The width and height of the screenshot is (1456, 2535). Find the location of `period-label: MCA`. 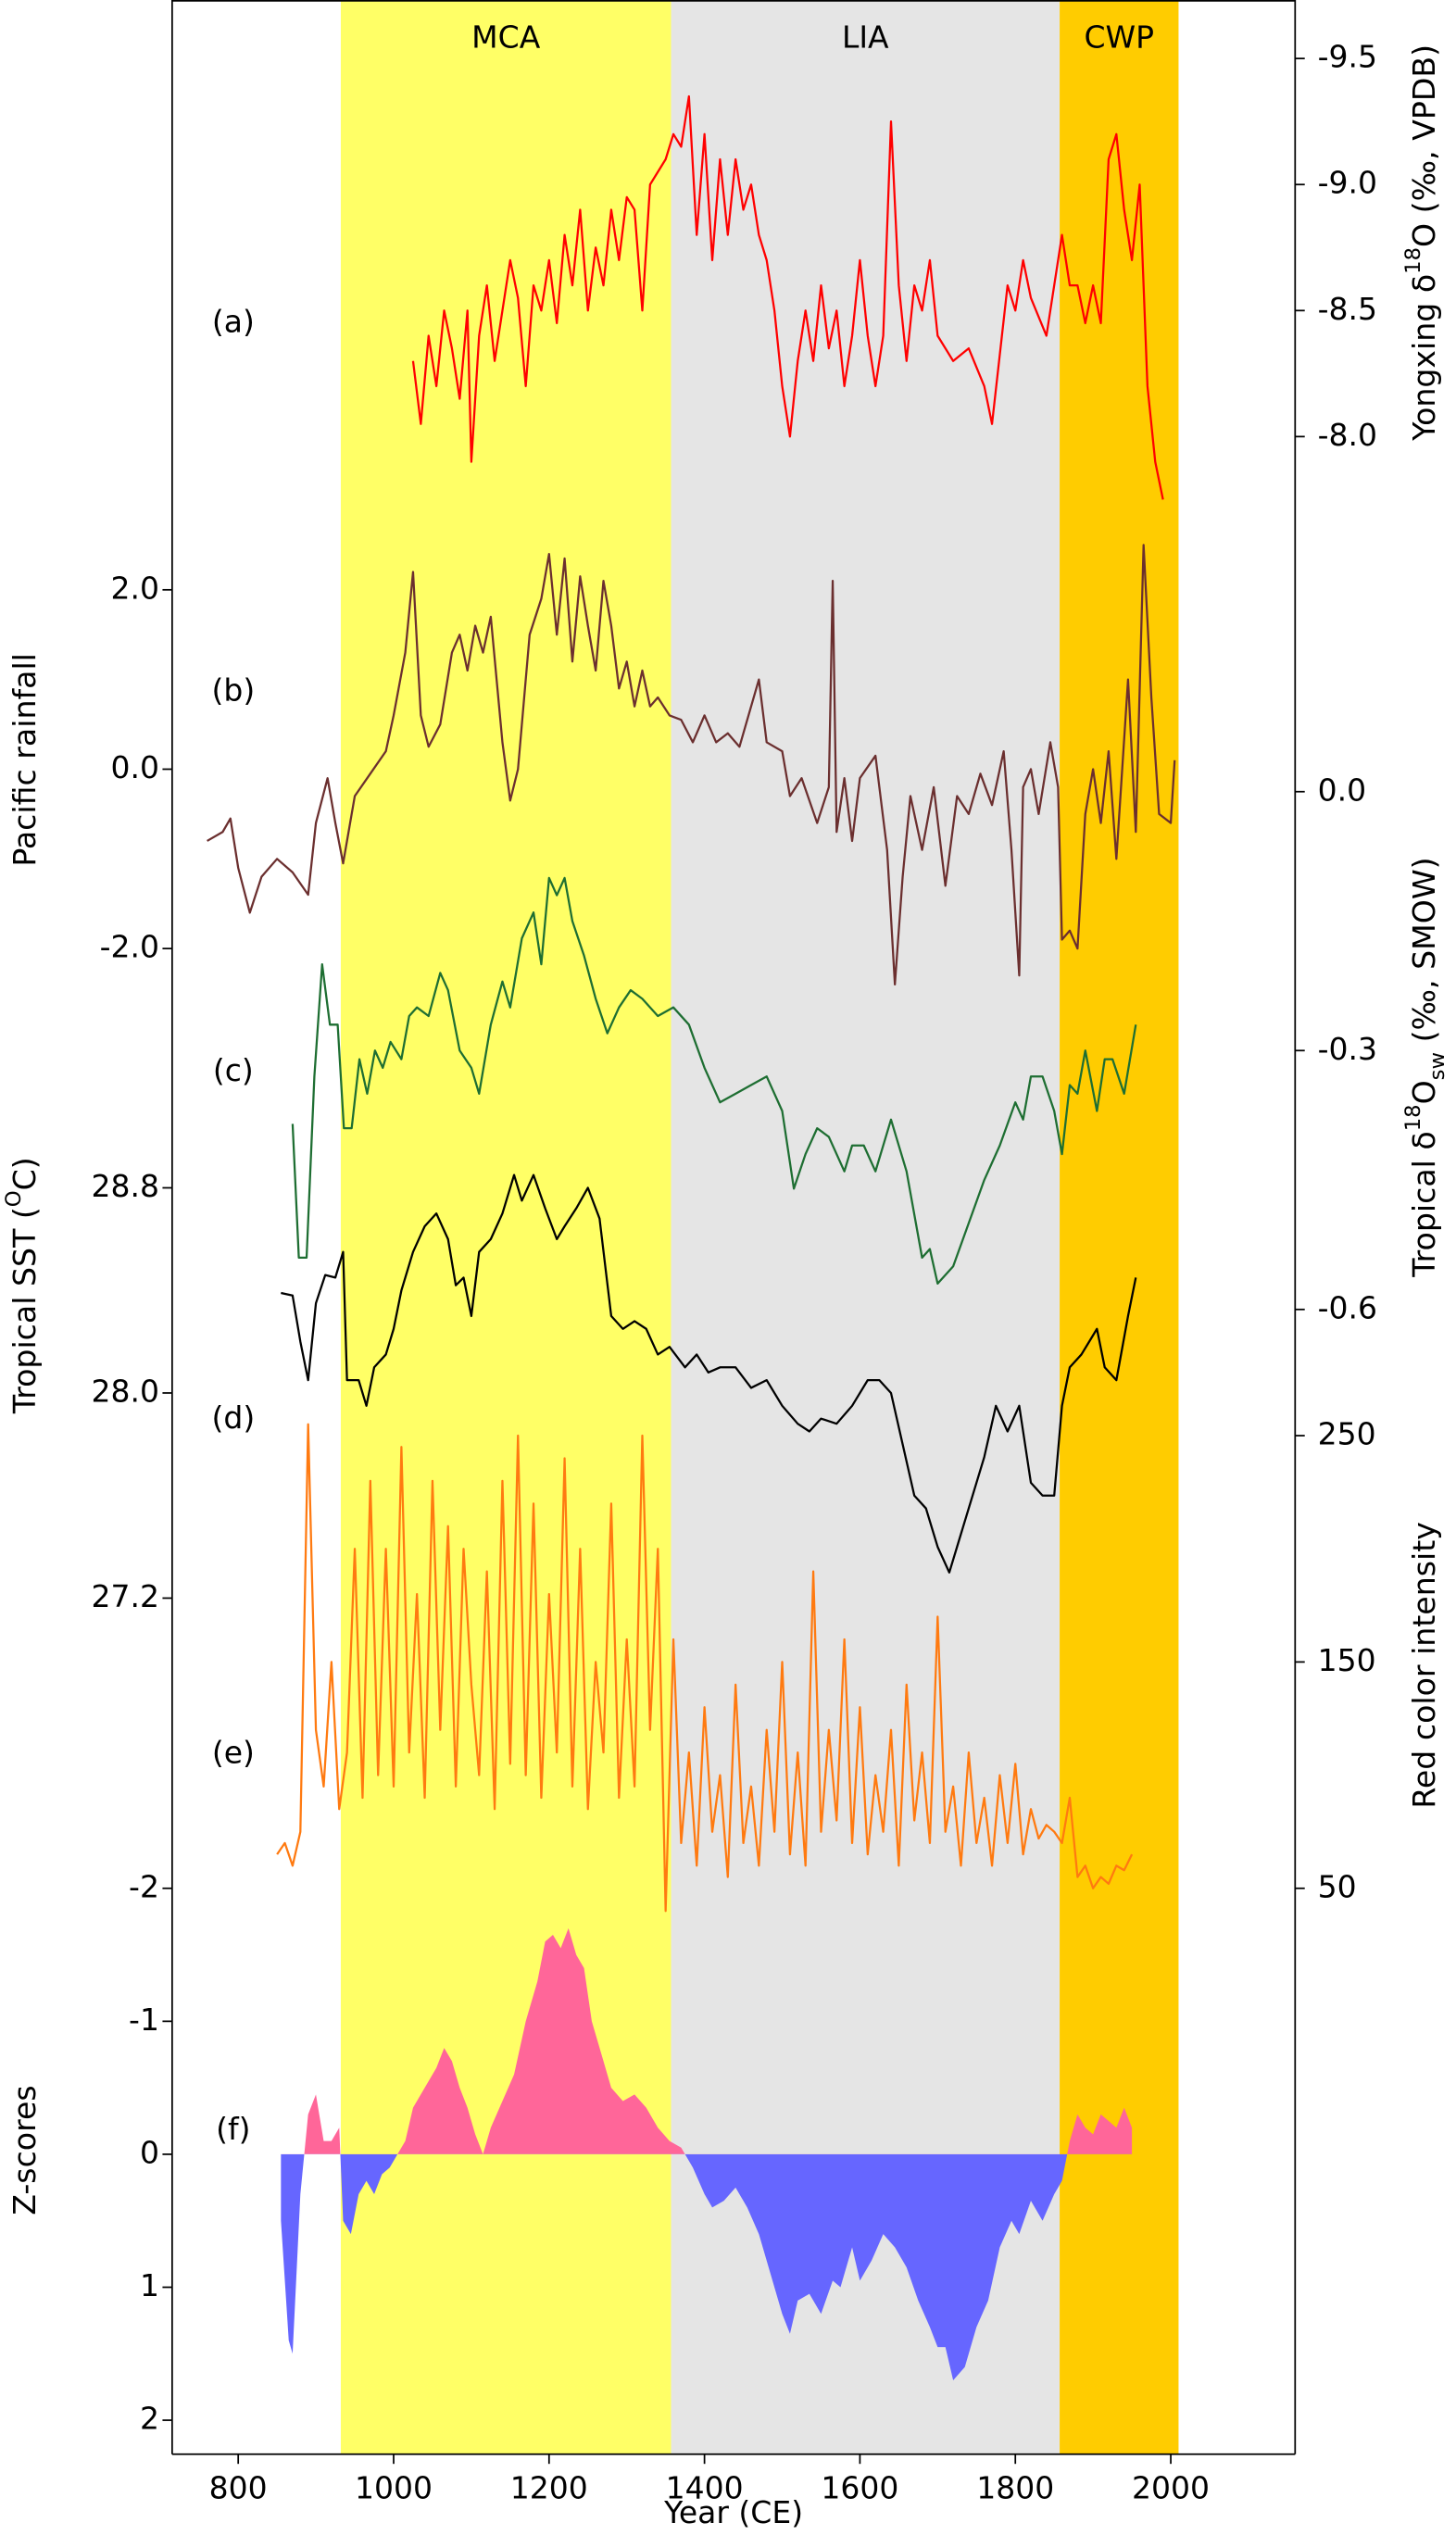

period-label: MCA is located at coordinates (505, 37).